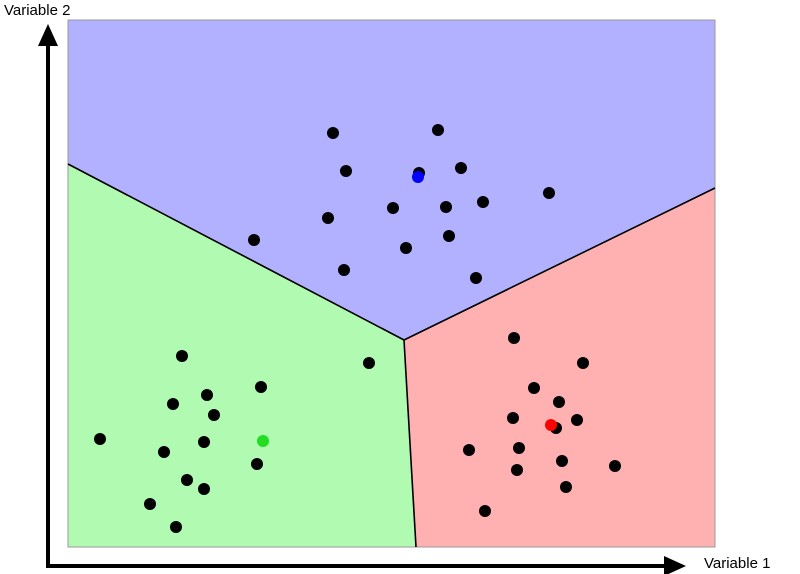  Describe the element at coordinates (37, 10) in the screenshot. I see `y-axis-label: Variable 2` at that location.